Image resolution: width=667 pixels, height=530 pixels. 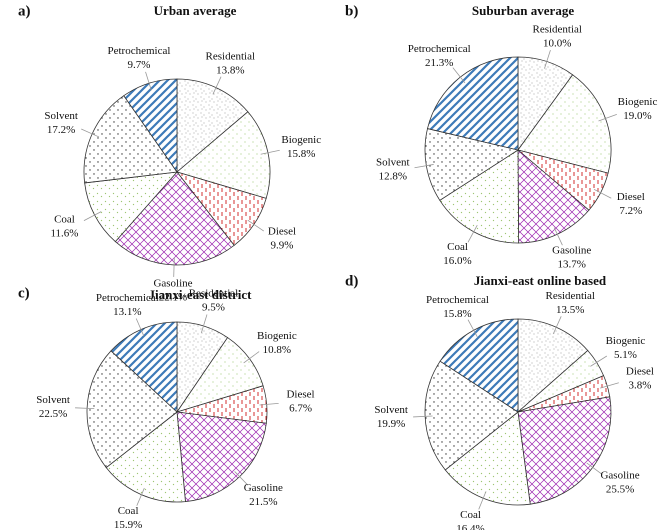 I want to click on chart-title: Urban average, so click(x=195, y=10).